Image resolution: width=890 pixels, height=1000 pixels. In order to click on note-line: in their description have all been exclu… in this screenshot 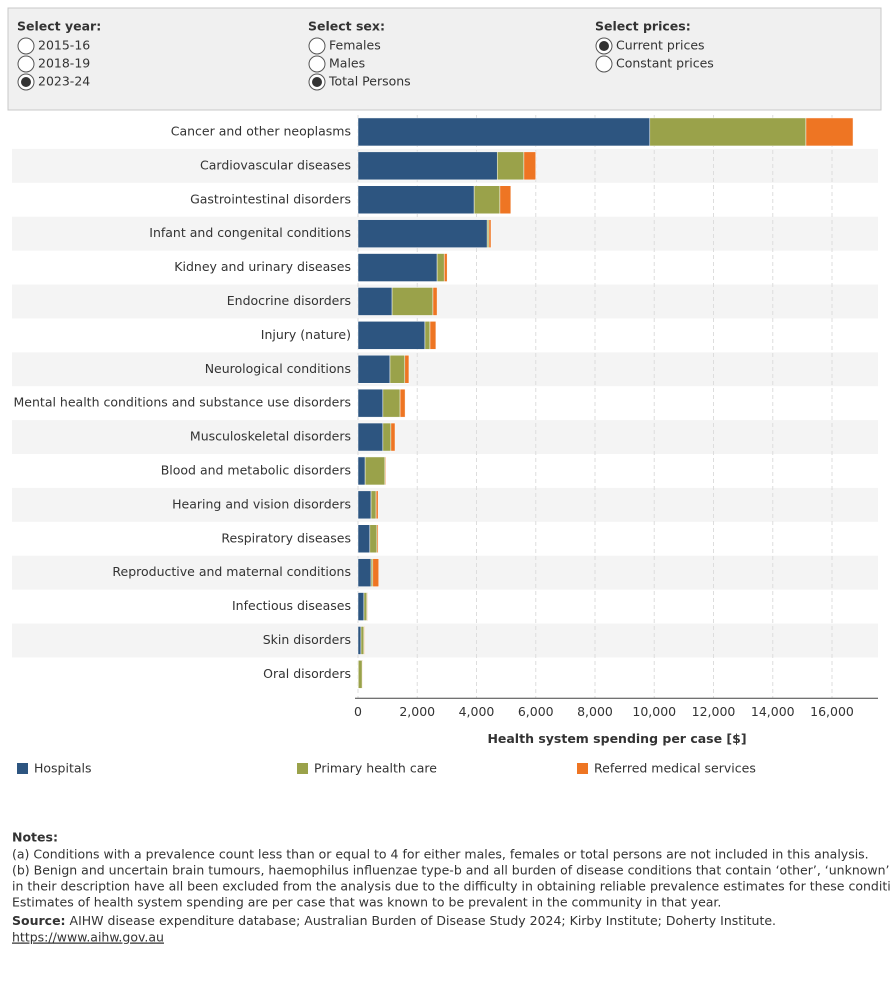, I will do `click(451, 886)`.